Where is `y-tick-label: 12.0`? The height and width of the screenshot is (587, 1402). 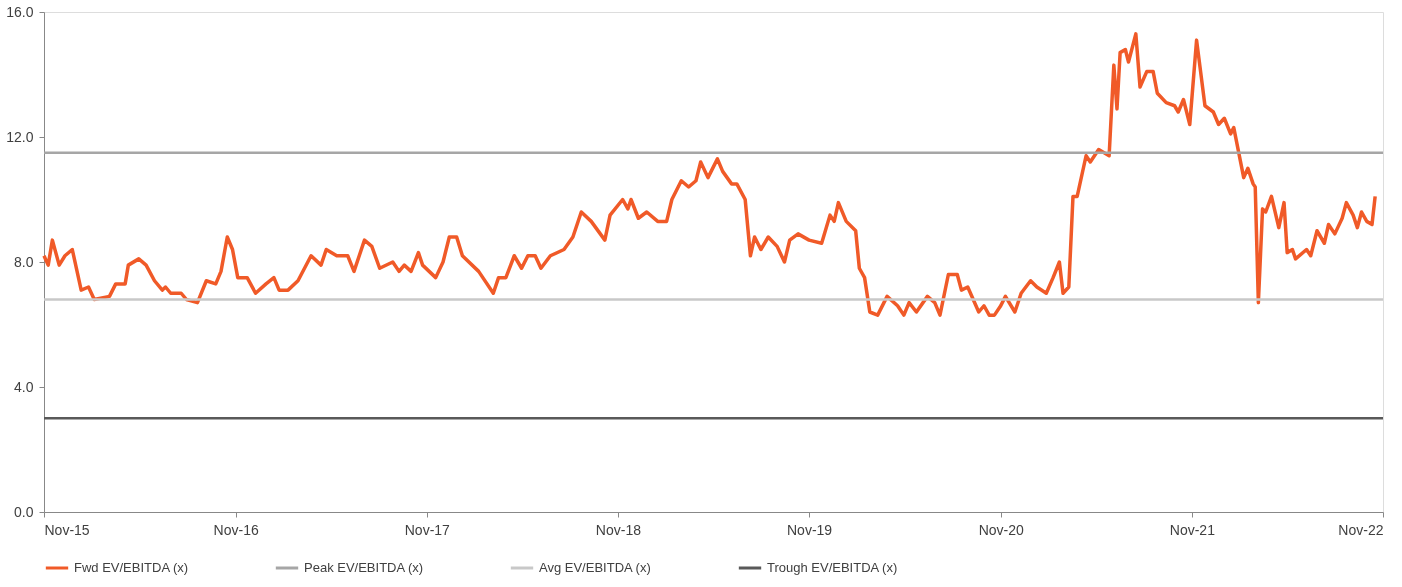 y-tick-label: 12.0 is located at coordinates (20, 136).